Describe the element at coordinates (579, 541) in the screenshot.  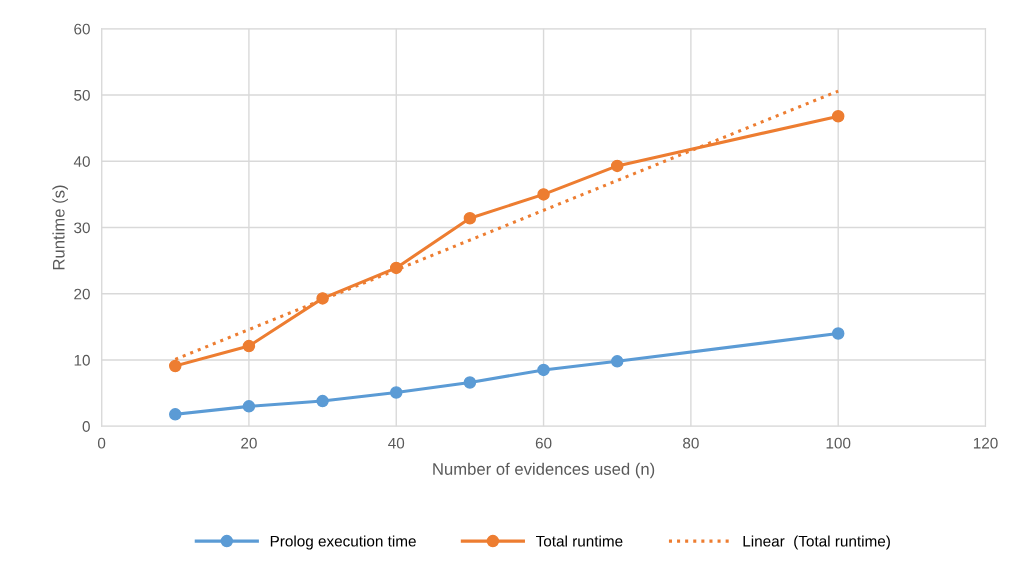
I see `legend-label: Total runtime` at that location.